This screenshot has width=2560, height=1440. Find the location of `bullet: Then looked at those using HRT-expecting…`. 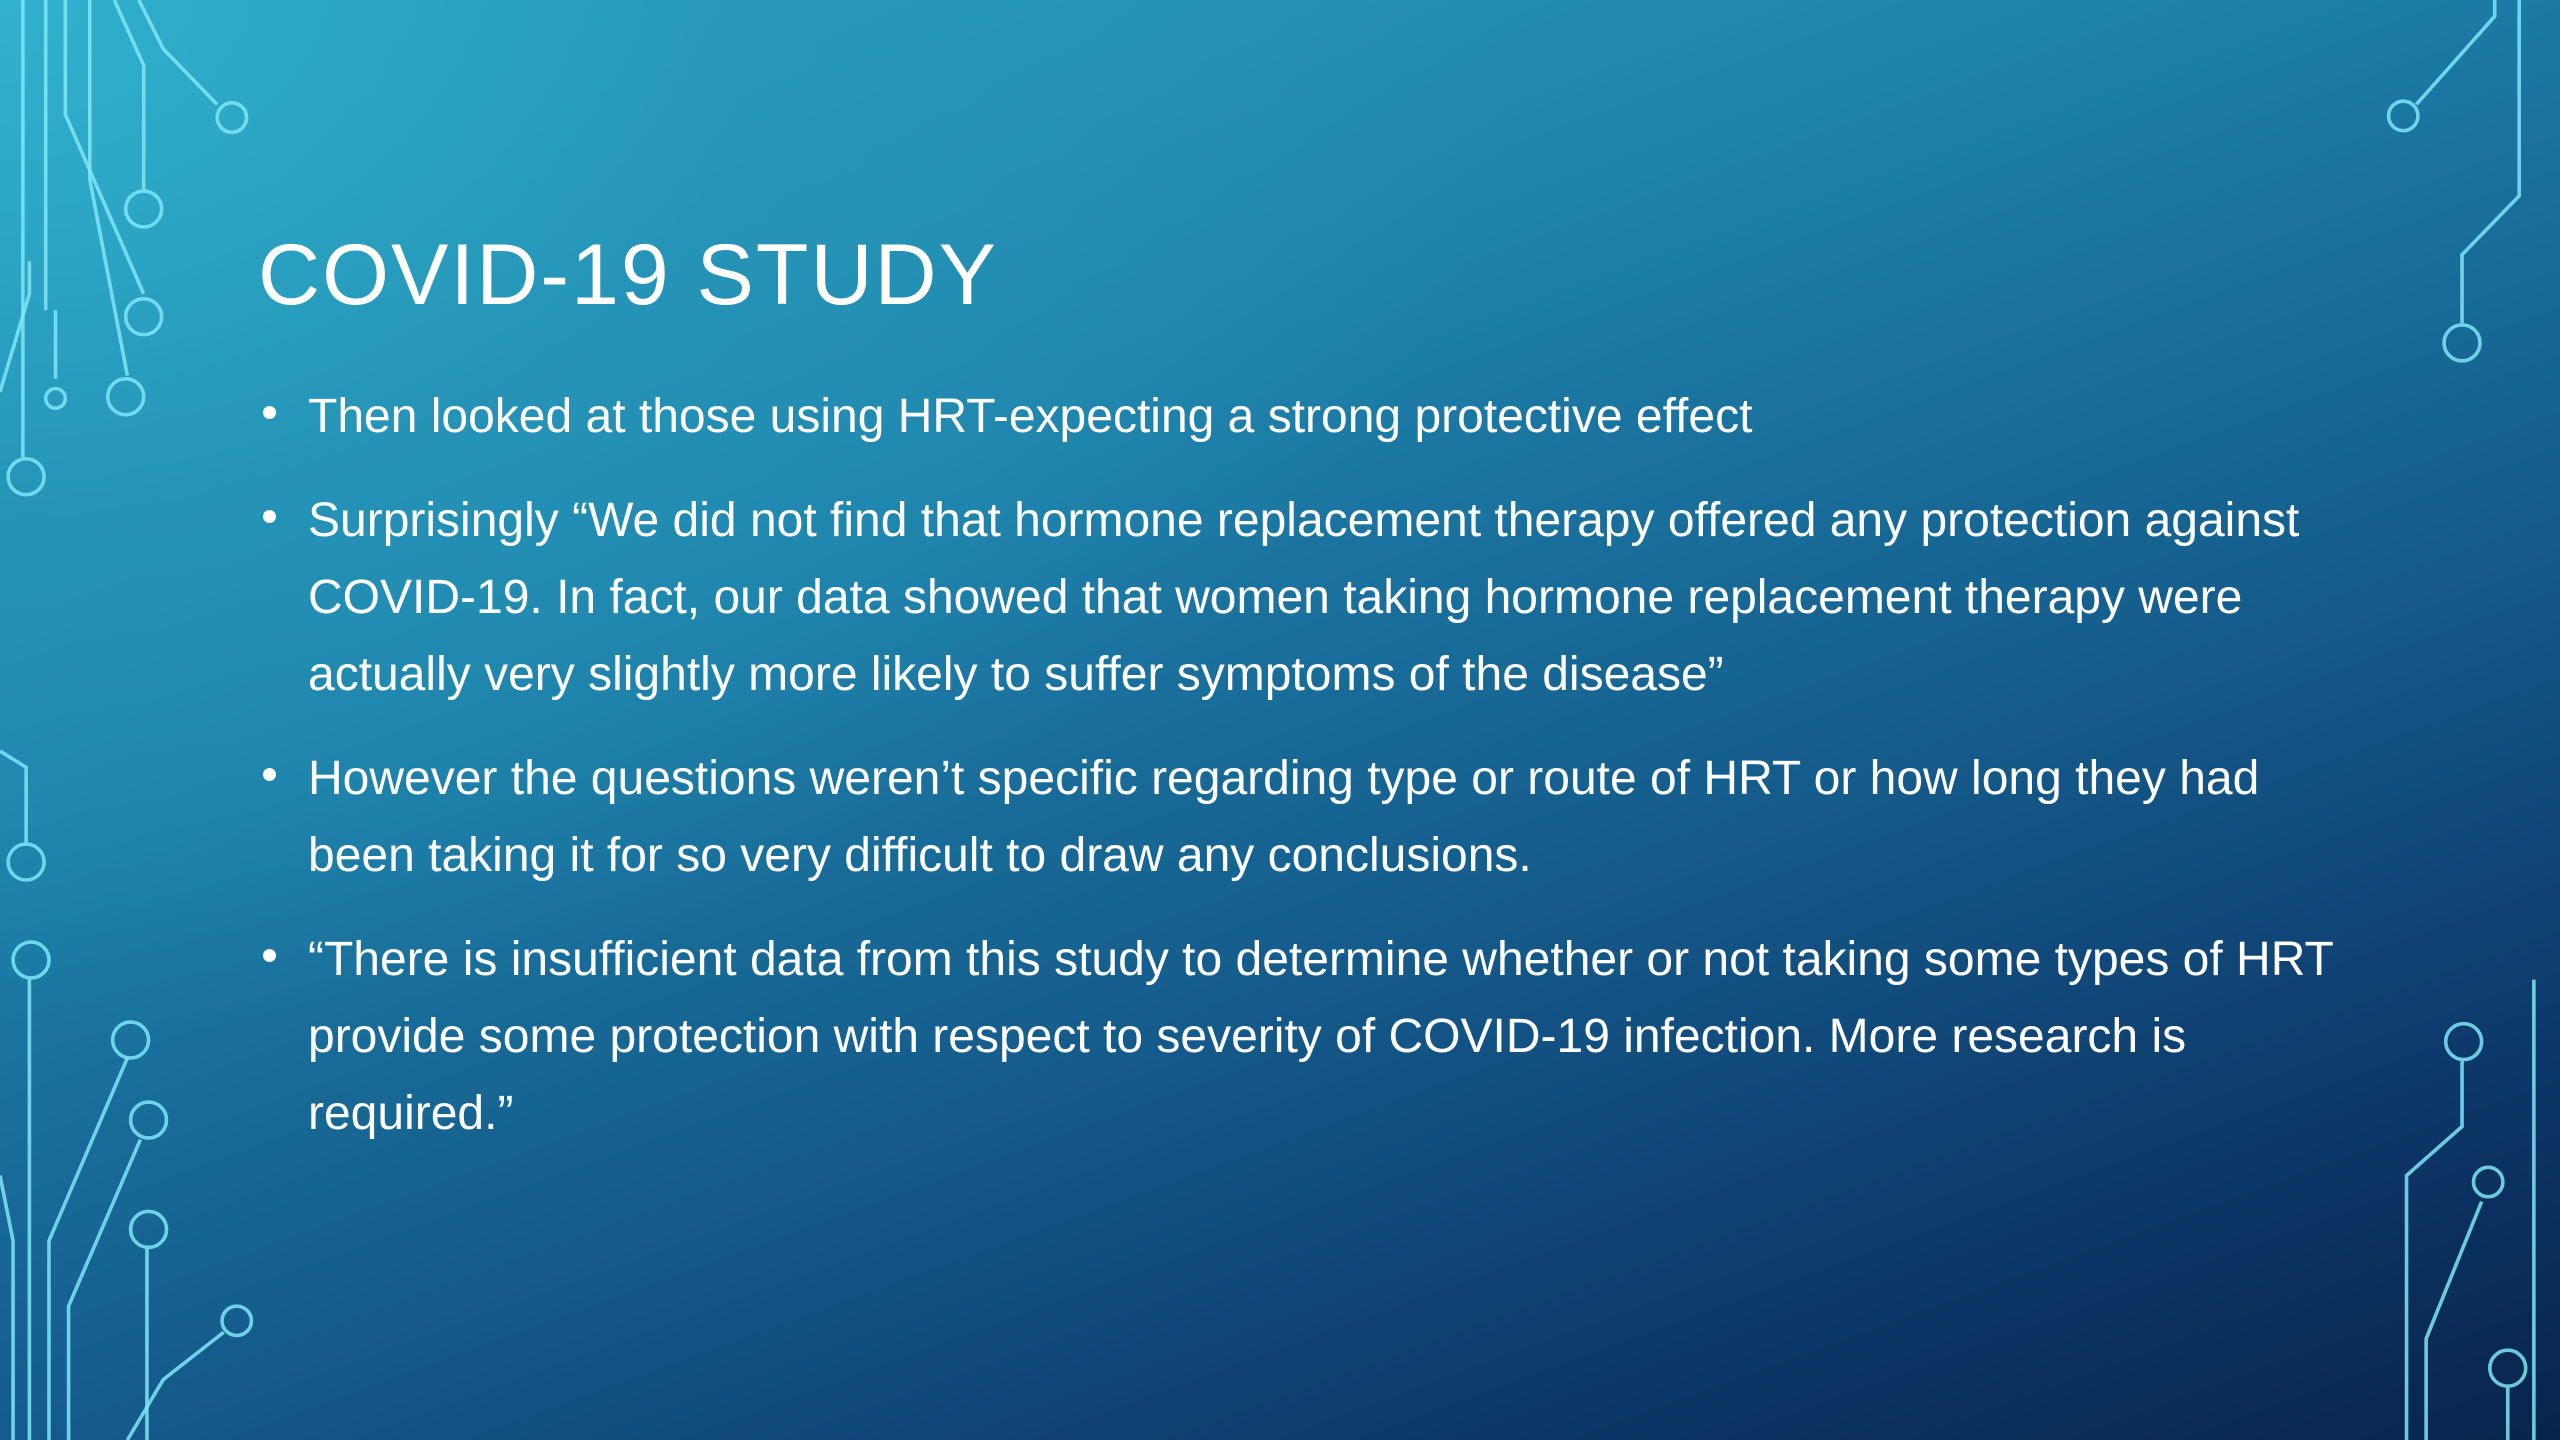

bullet: Then looked at those using HRT-expecting… is located at coordinates (1313, 416).